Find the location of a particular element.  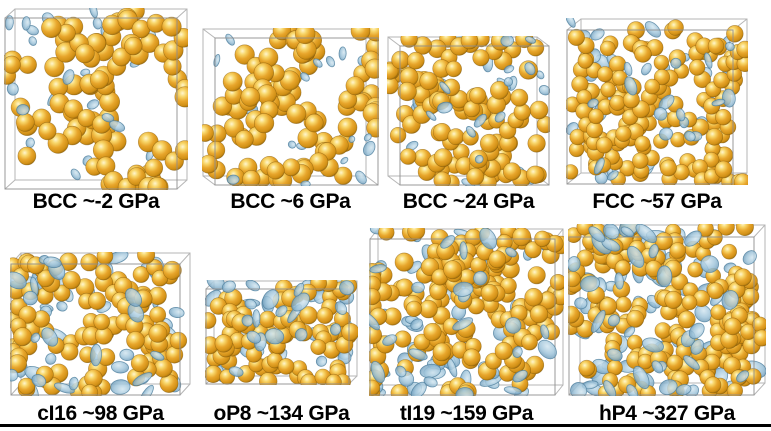

panel-label: BCC ~6 GPa is located at coordinates (290, 201).